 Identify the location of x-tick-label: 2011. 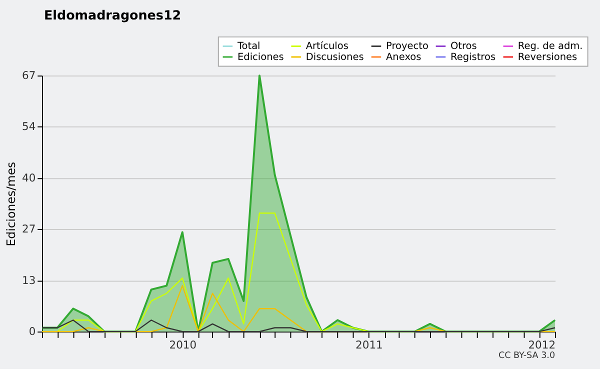
(369, 345).